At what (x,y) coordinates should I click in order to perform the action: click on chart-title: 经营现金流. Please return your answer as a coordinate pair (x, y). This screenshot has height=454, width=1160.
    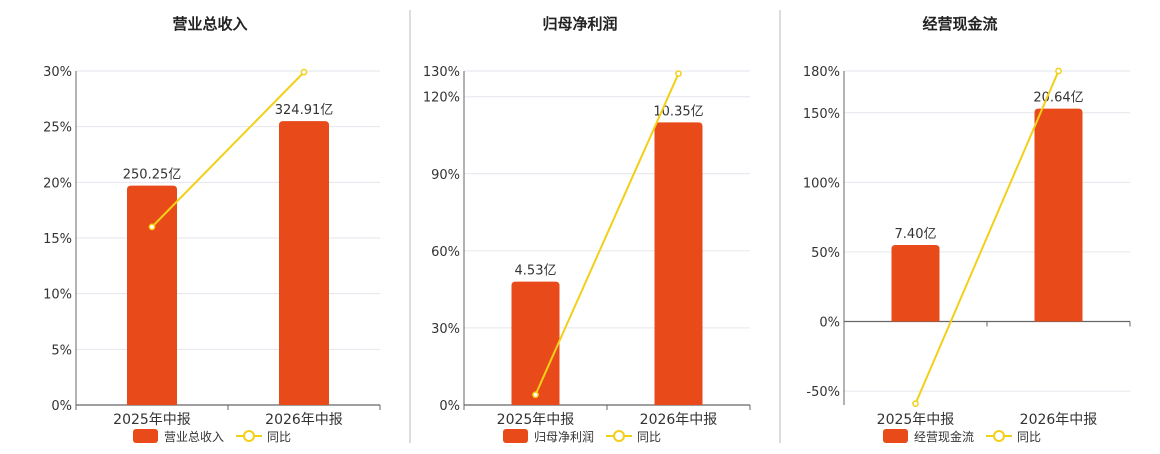
    Looking at the image, I should click on (959, 24).